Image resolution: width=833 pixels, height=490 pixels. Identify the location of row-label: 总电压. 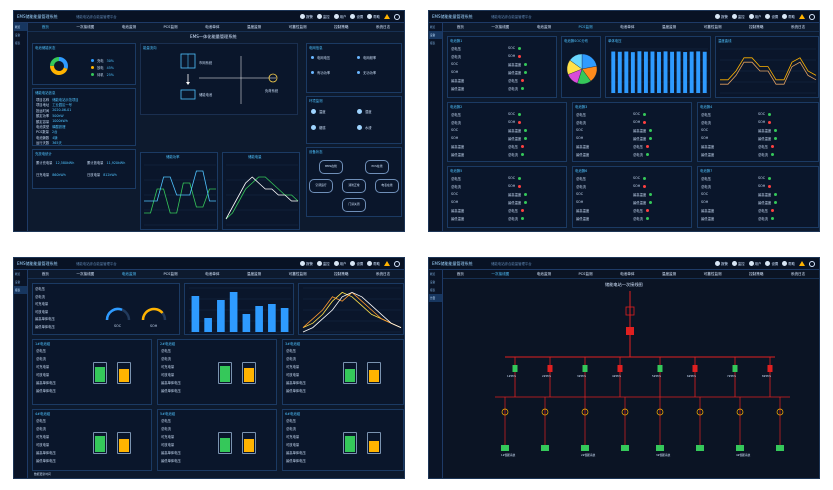
(581, 115).